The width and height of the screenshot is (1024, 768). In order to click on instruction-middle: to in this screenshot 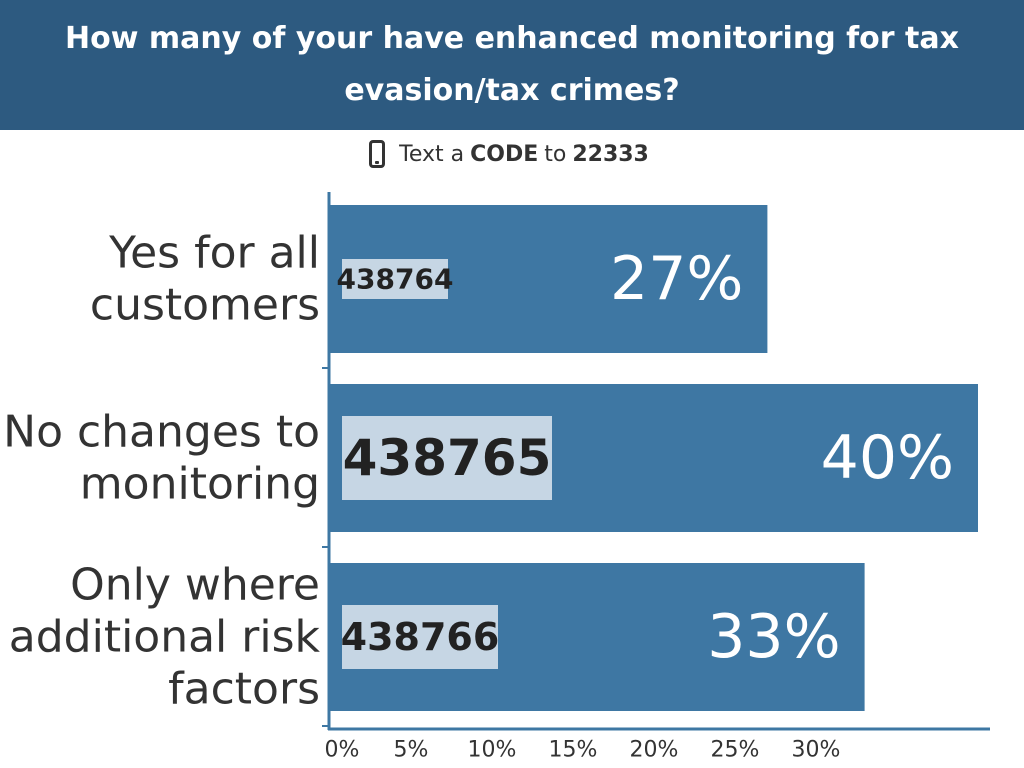, I will do `click(555, 154)`.